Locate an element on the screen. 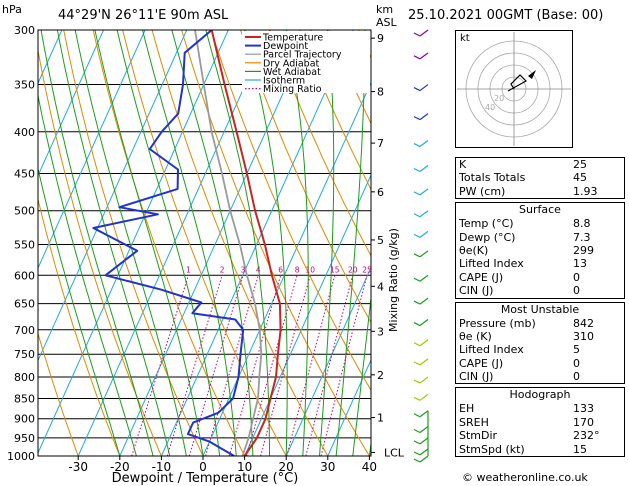 Image resolution: width=629 pixels, height=486 pixels. temperature-line is located at coordinates (246, 243).